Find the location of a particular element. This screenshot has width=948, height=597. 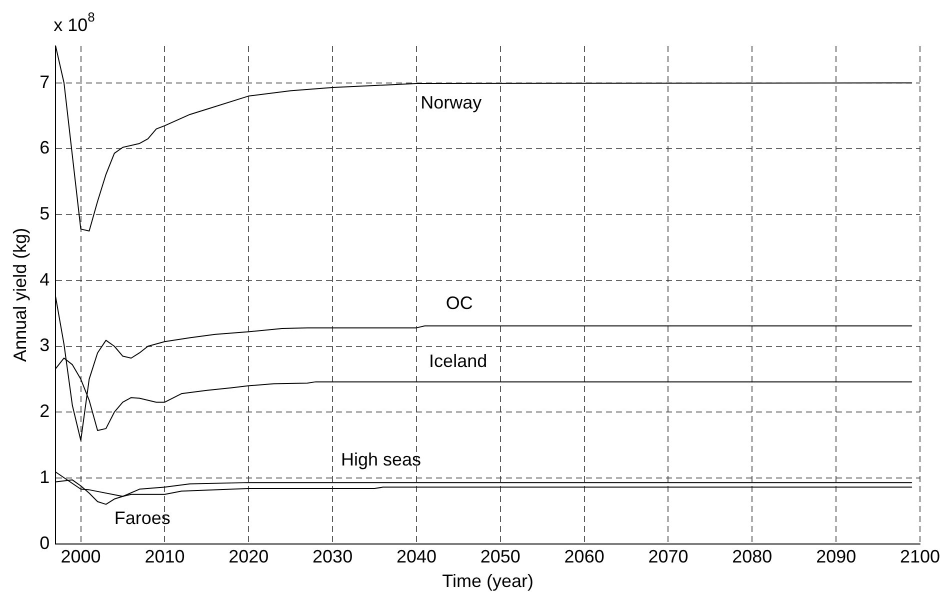

series-label: Norway is located at coordinates (451, 102).